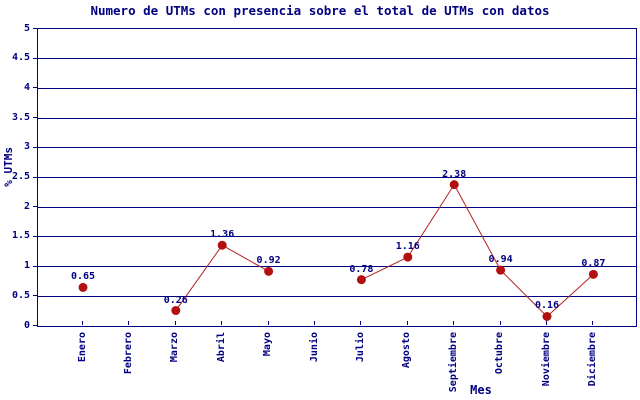  Describe the element at coordinates (269, 271) in the screenshot. I see `data-point-mayo` at that location.